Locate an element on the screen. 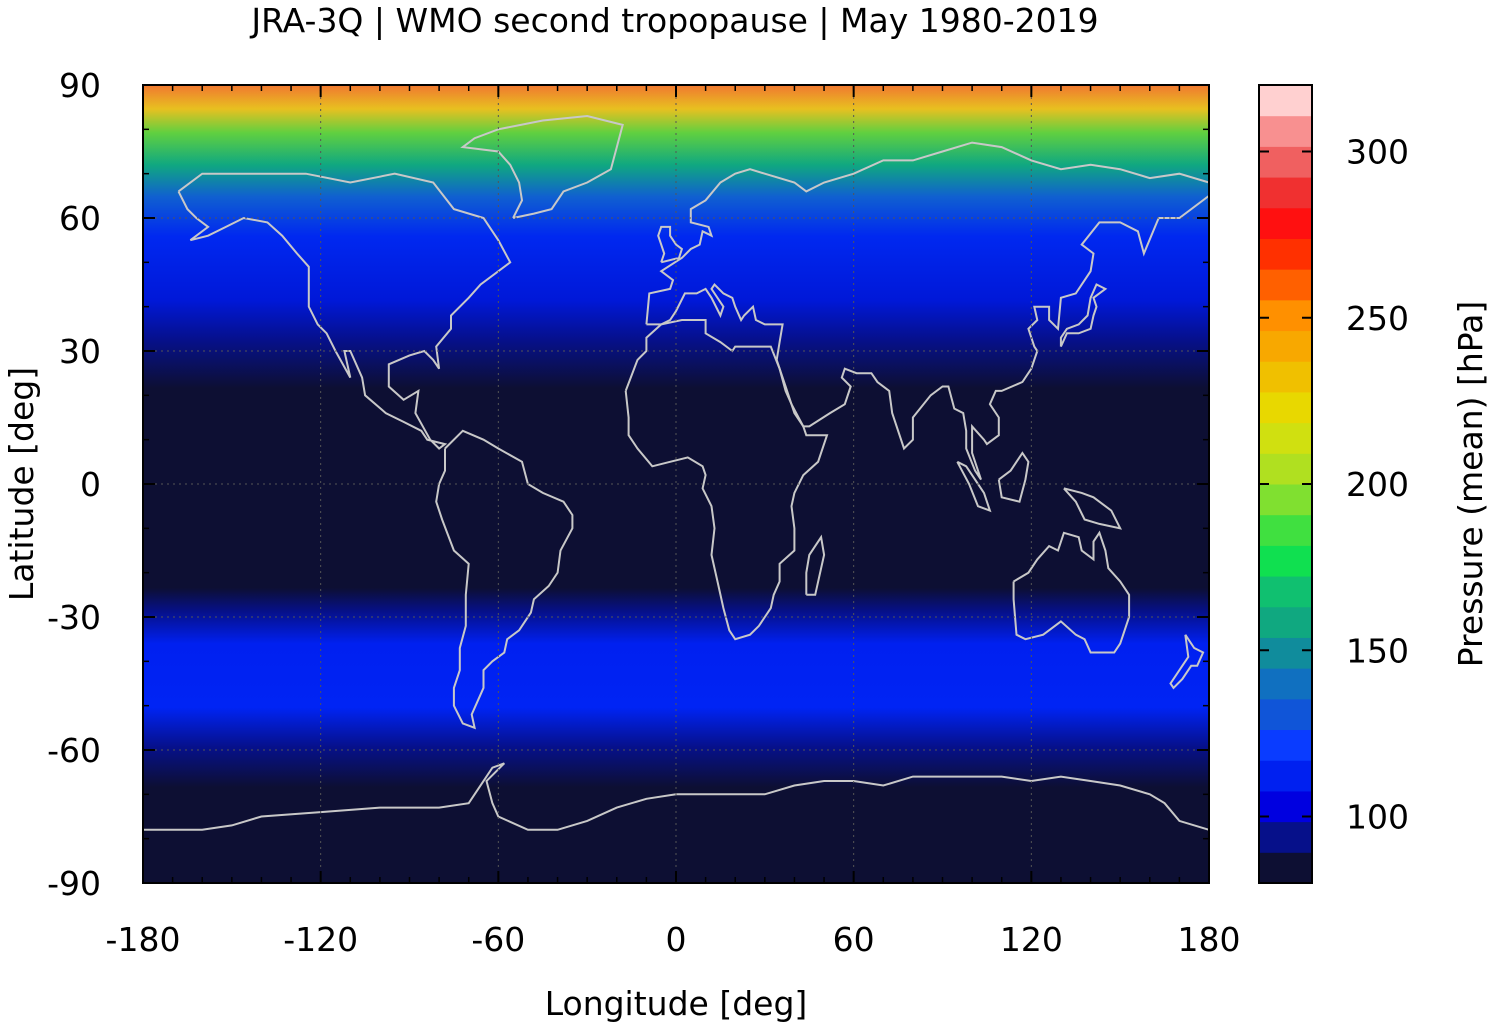 The height and width of the screenshot is (1029, 1493). y-tick-label: 30 is located at coordinates (80, 351).